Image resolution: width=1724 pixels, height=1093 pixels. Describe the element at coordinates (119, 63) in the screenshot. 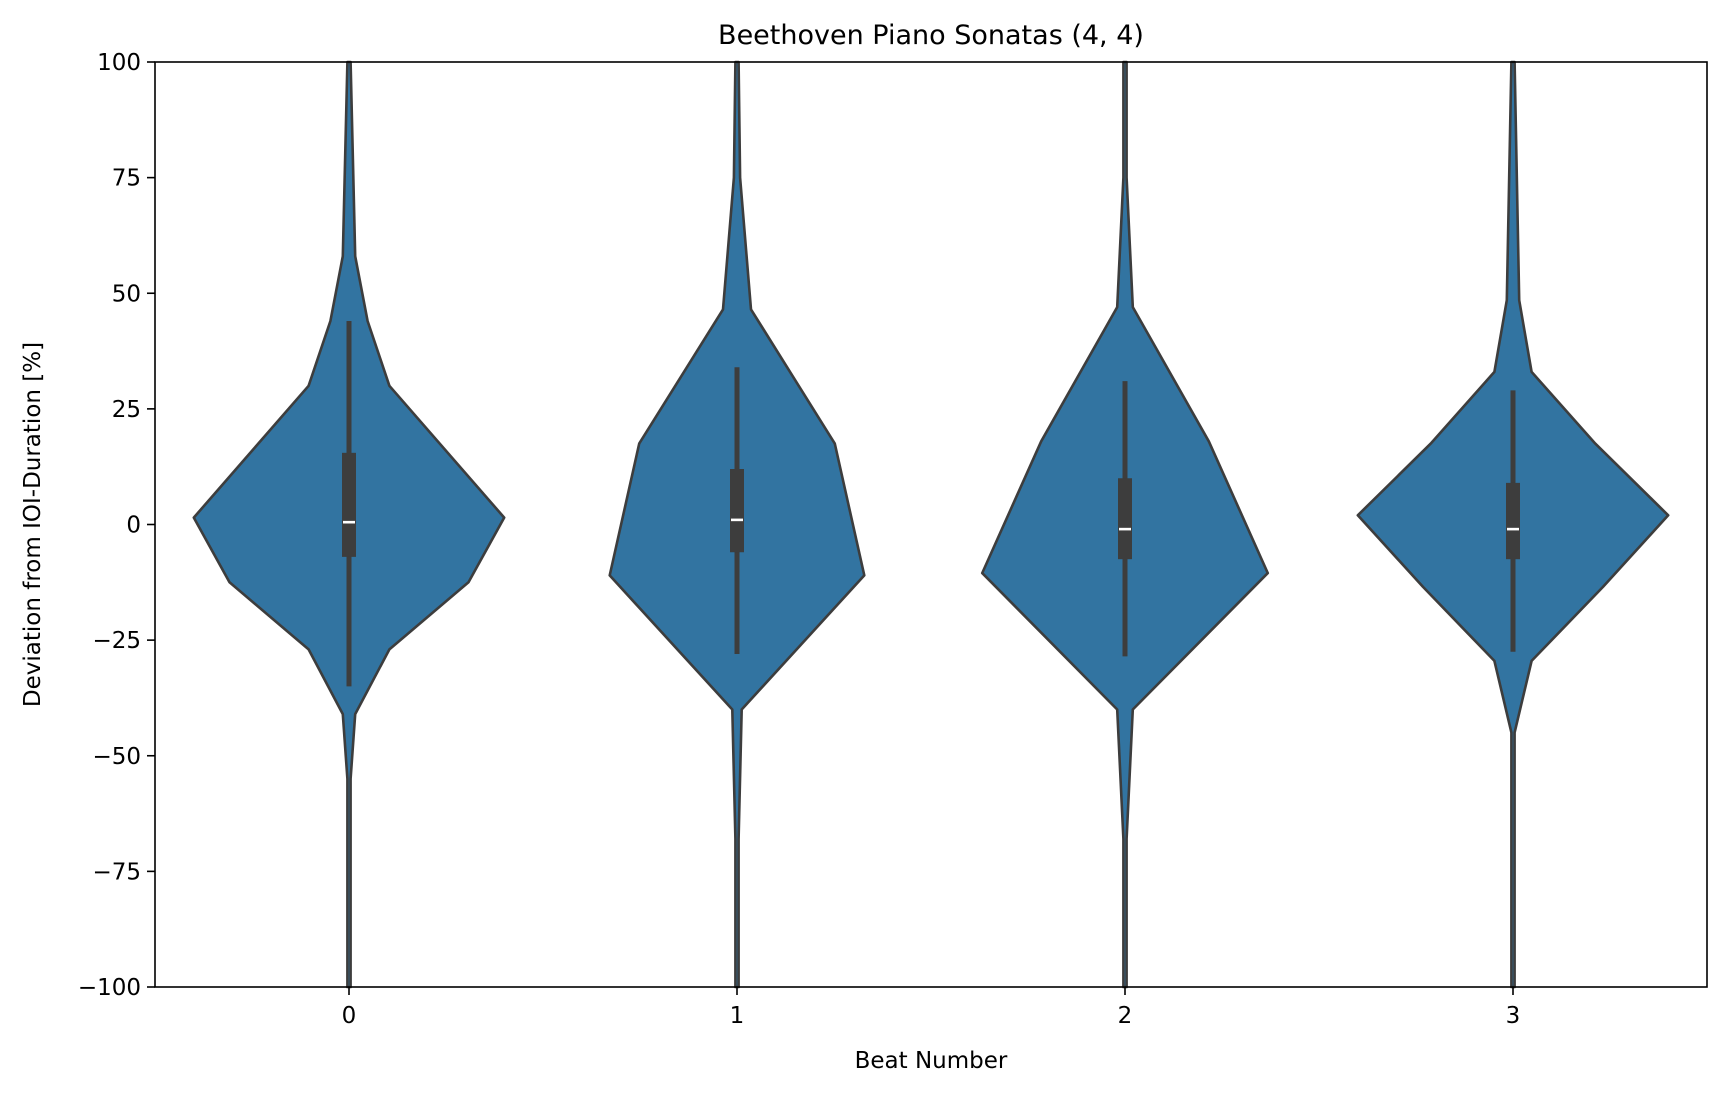

I see `y-tick-label: 100` at that location.